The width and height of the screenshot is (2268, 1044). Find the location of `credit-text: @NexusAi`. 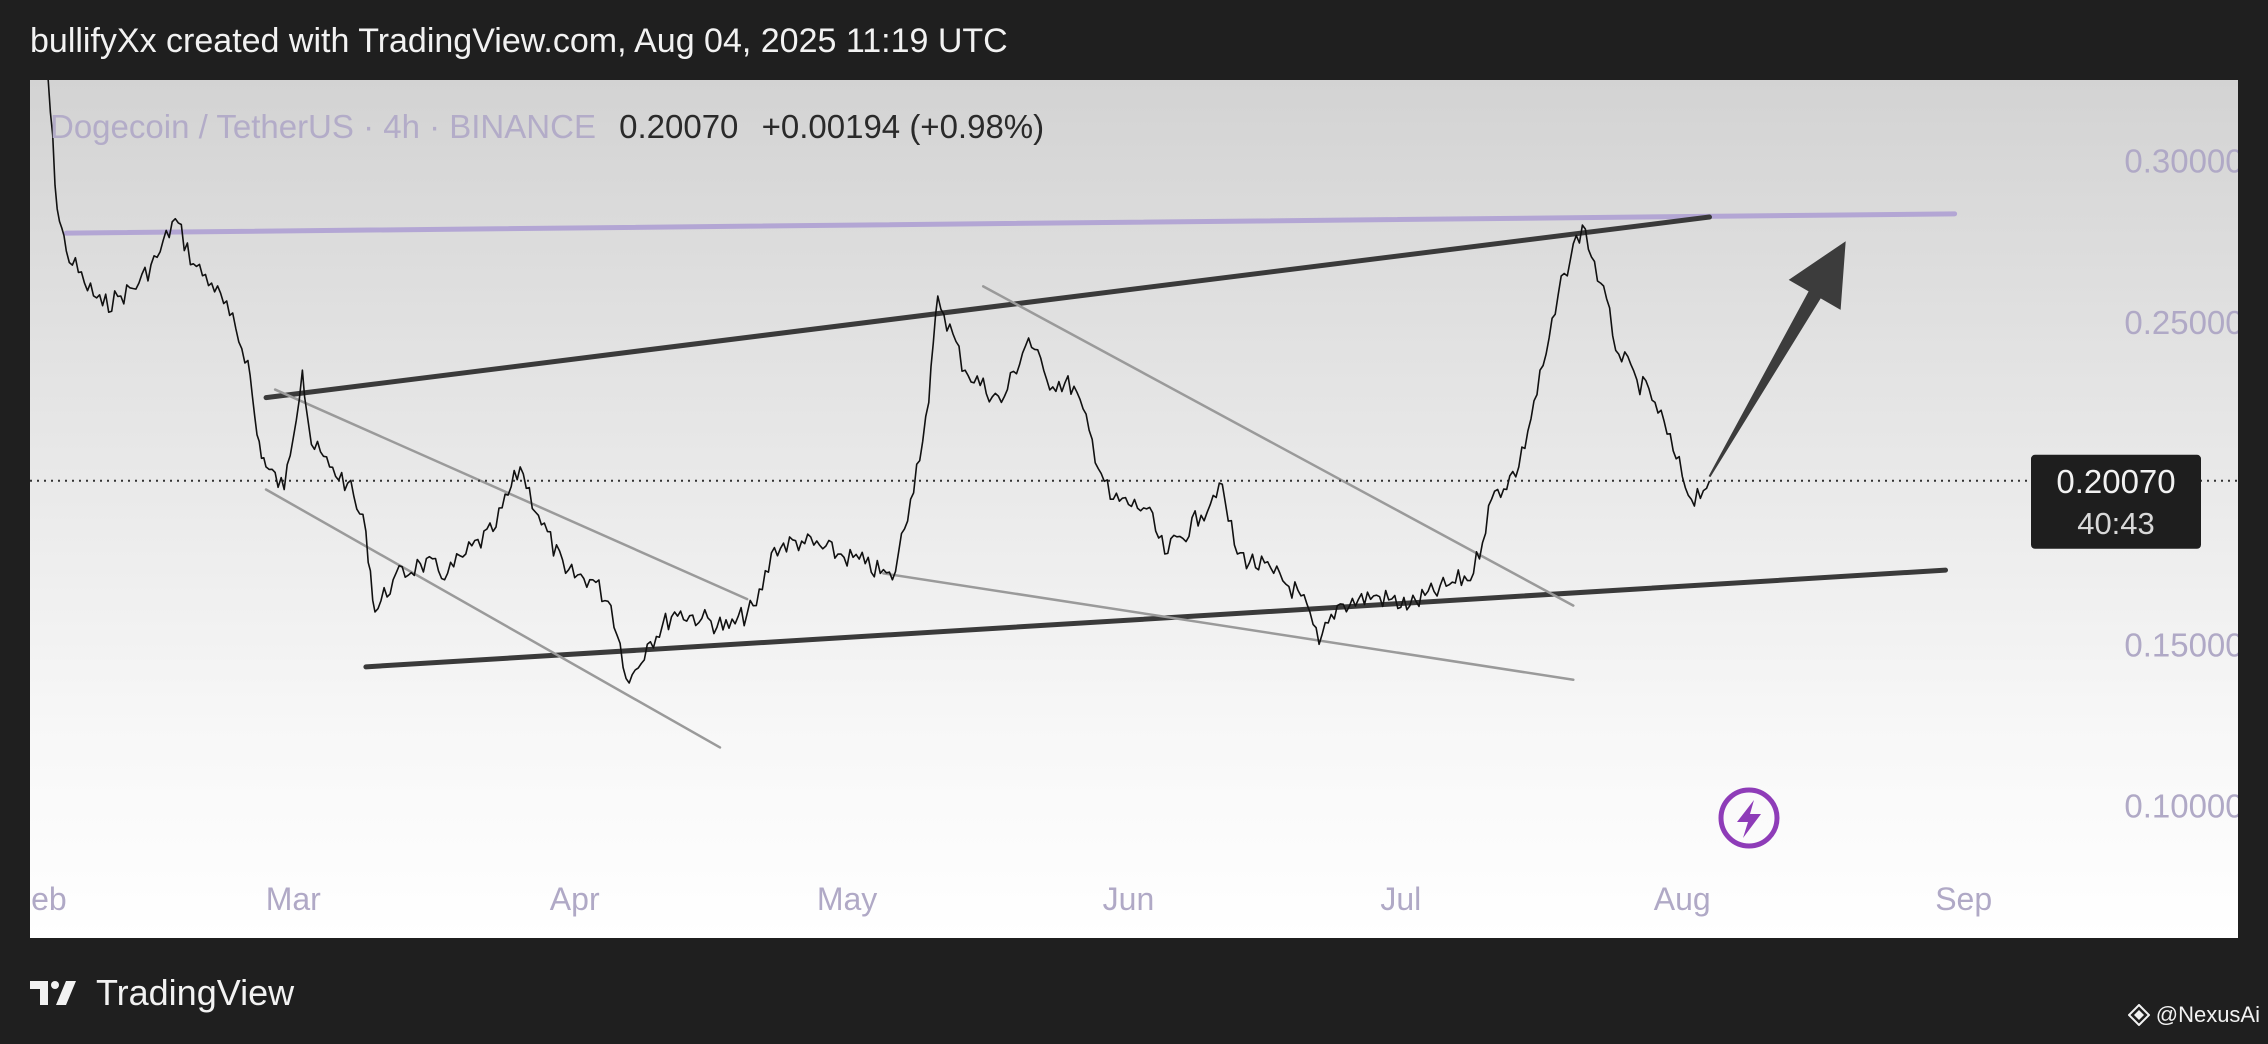

credit-text: @NexusAi is located at coordinates (2207, 1014).